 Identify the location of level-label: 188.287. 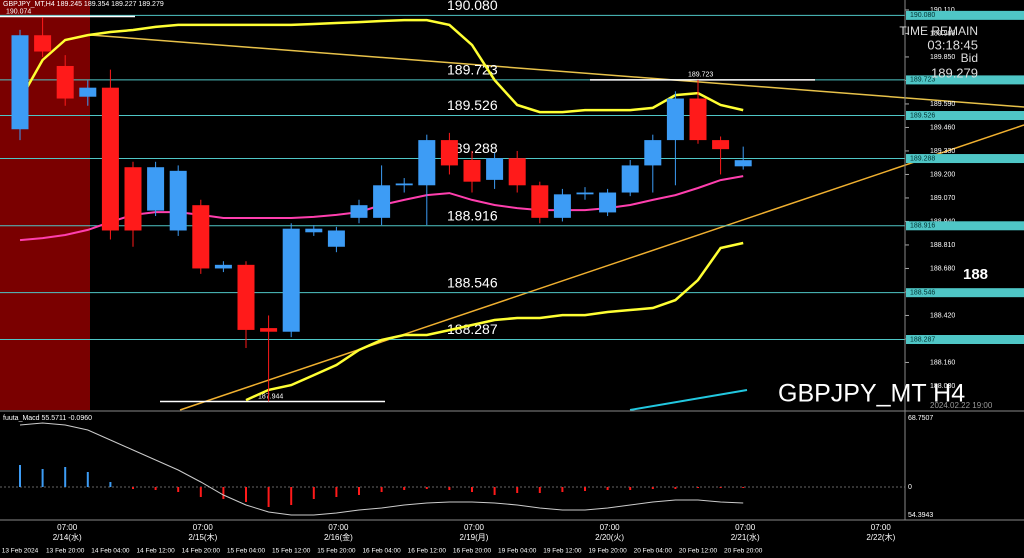
(472, 329).